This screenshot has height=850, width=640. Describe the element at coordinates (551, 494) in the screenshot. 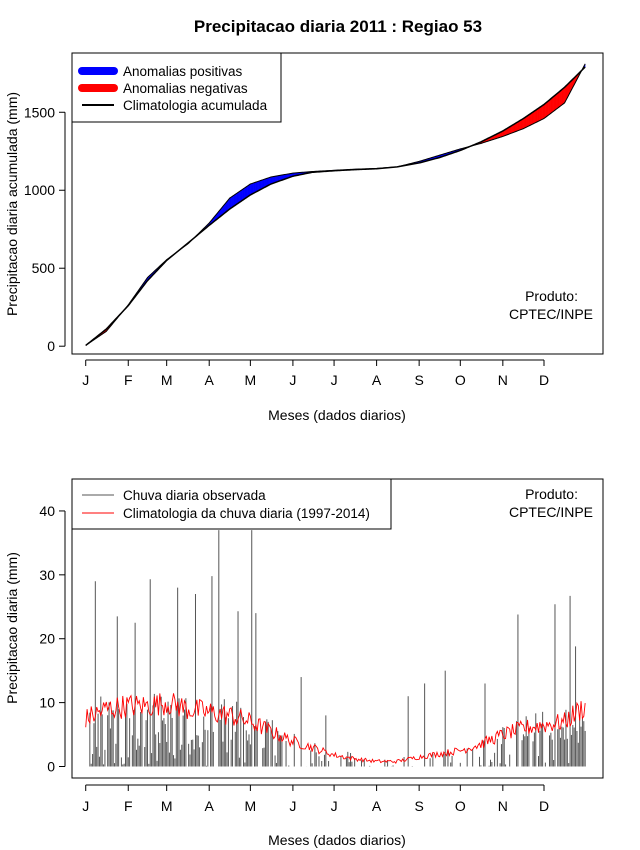

I see `product-label-bottom: Produto:` at that location.